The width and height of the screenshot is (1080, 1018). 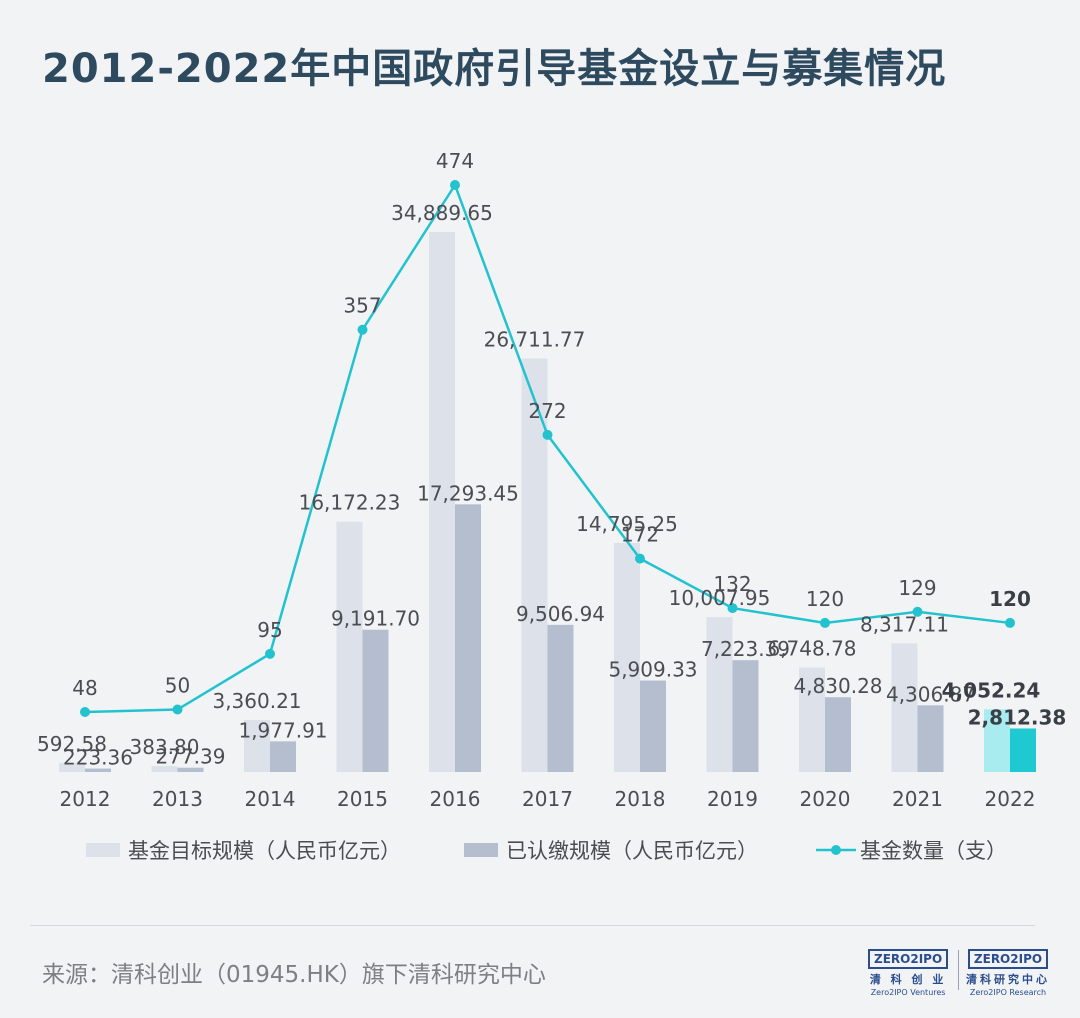 I want to click on bar-target-2017, so click(x=534, y=565).